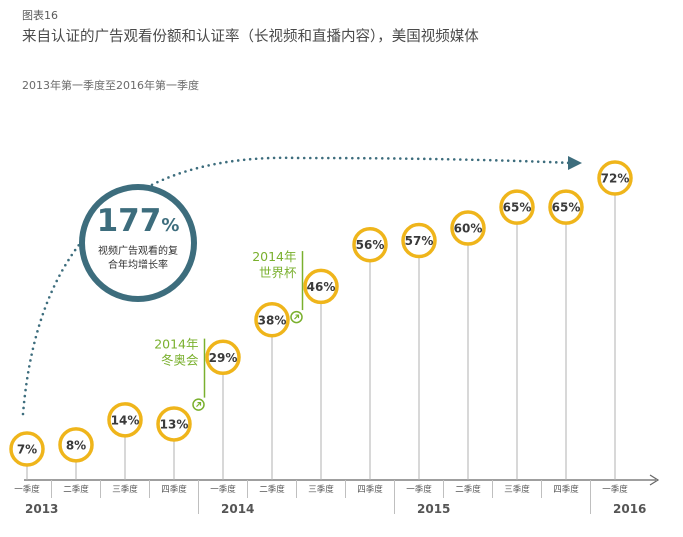  I want to click on year-label: 2016, so click(629, 509).